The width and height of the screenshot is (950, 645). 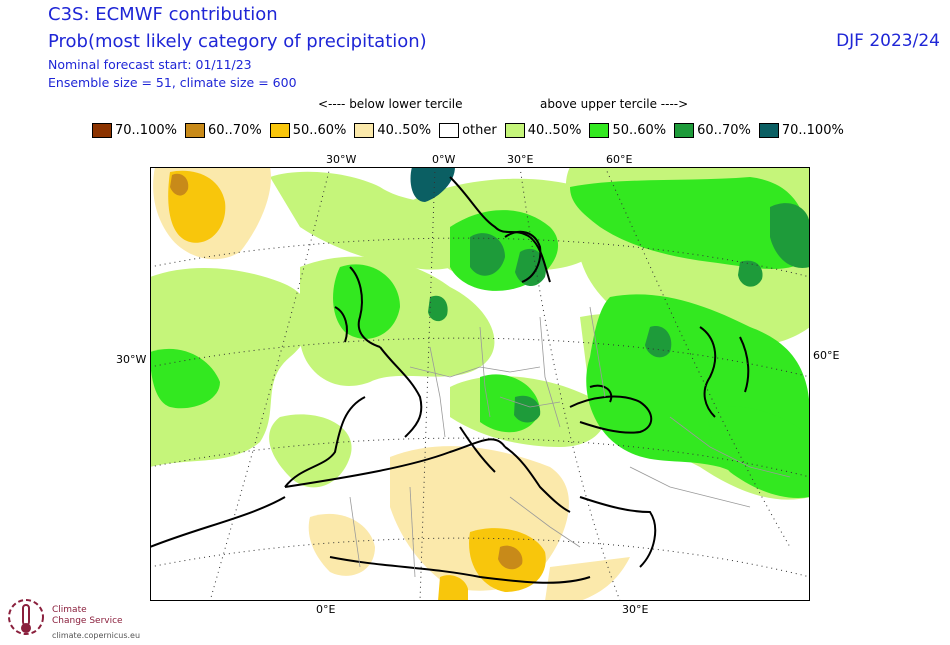 What do you see at coordinates (520, 159) in the screenshot?
I see `axis-top-label: 30°E` at bounding box center [520, 159].